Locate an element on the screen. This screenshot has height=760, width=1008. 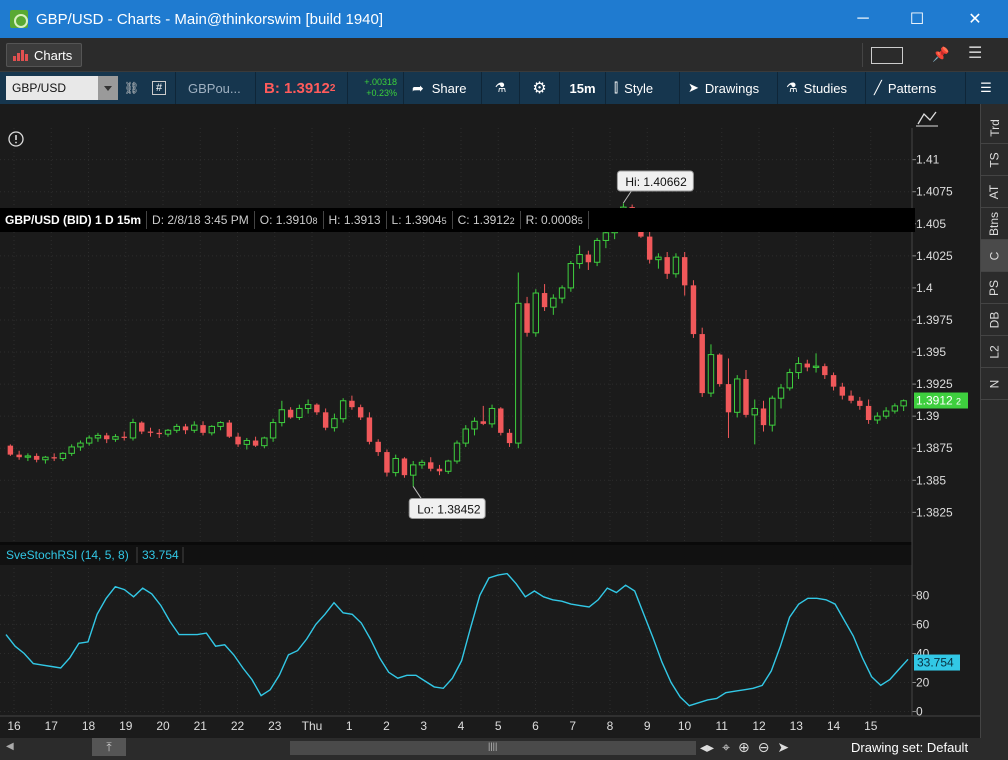
candle-style-icon: ⫿ is located at coordinates (616, 87).